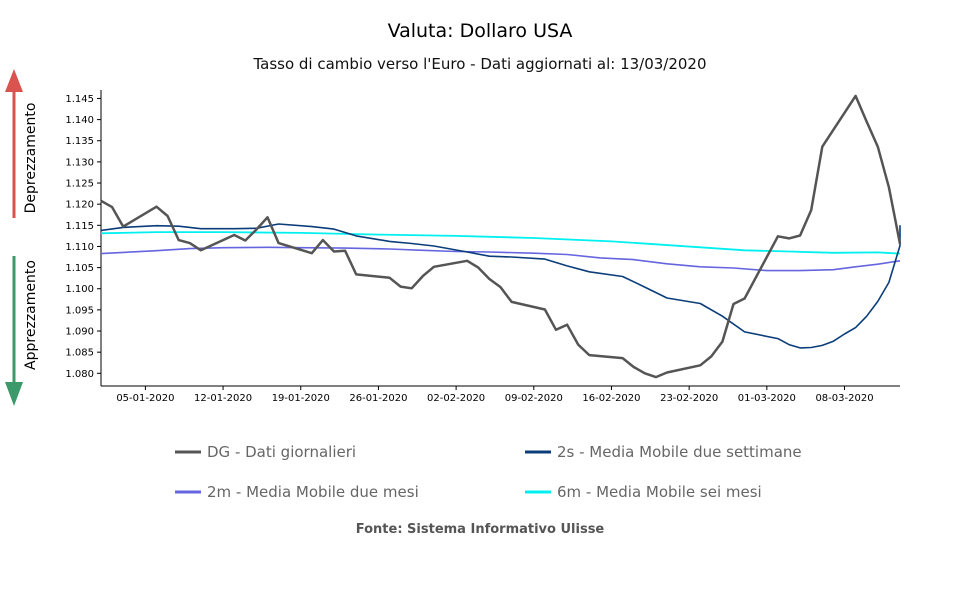 This screenshot has width=960, height=600. What do you see at coordinates (79, 374) in the screenshot?
I see `y-tick-label: 1.080` at bounding box center [79, 374].